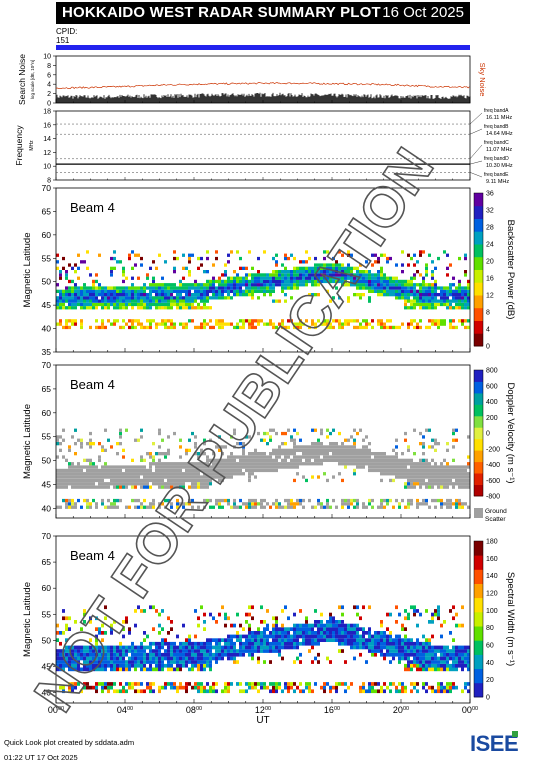  Describe the element at coordinates (492, 371) in the screenshot. I see `colorbar-tick-label: 800` at that location.